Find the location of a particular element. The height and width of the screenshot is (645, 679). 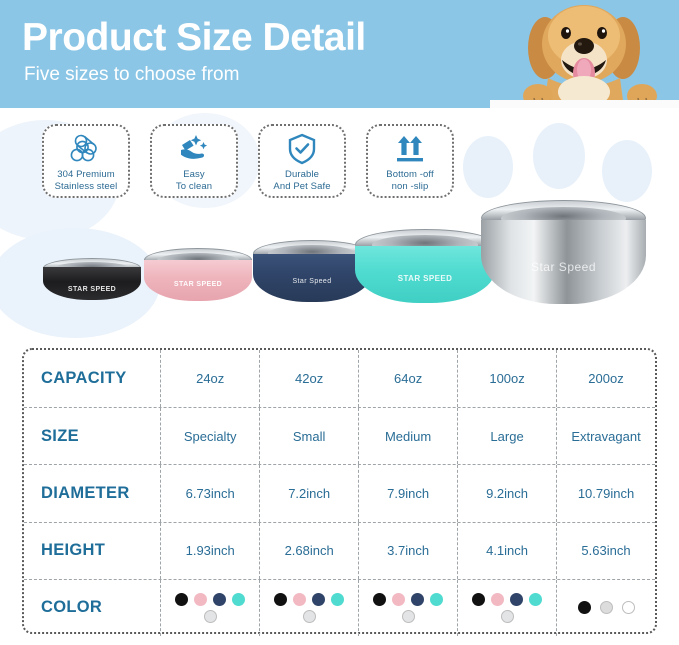

table-row-color: COLOR is located at coordinates (339, 607).